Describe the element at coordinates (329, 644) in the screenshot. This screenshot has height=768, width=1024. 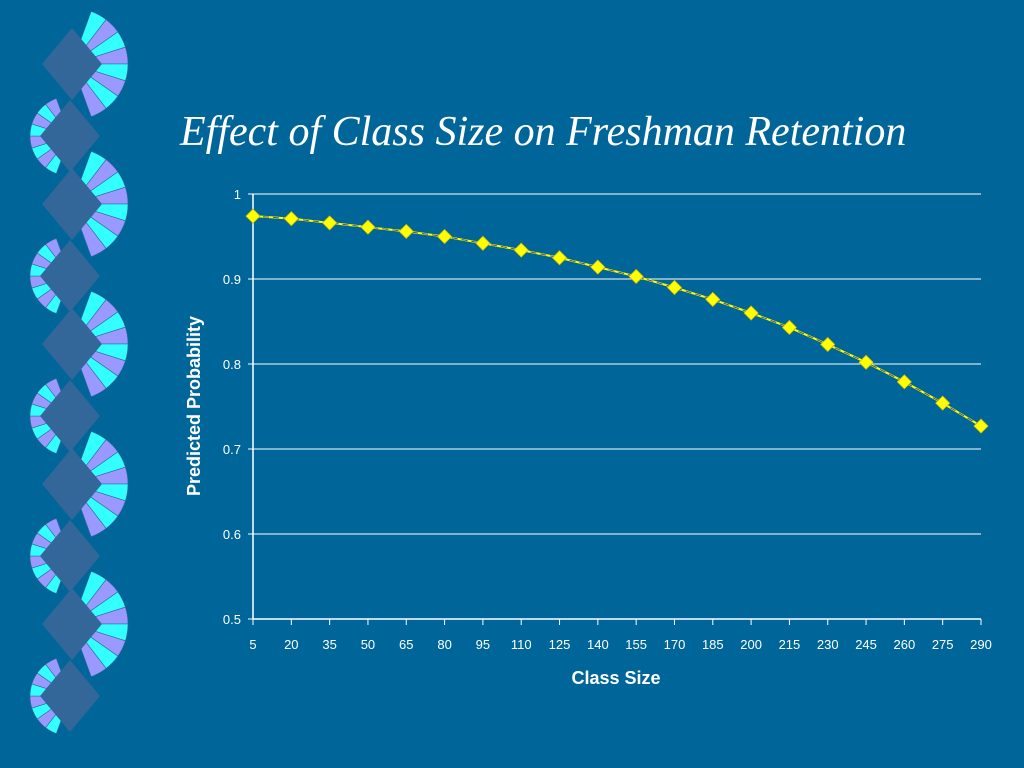
I see `x-tick-label: 35` at that location.